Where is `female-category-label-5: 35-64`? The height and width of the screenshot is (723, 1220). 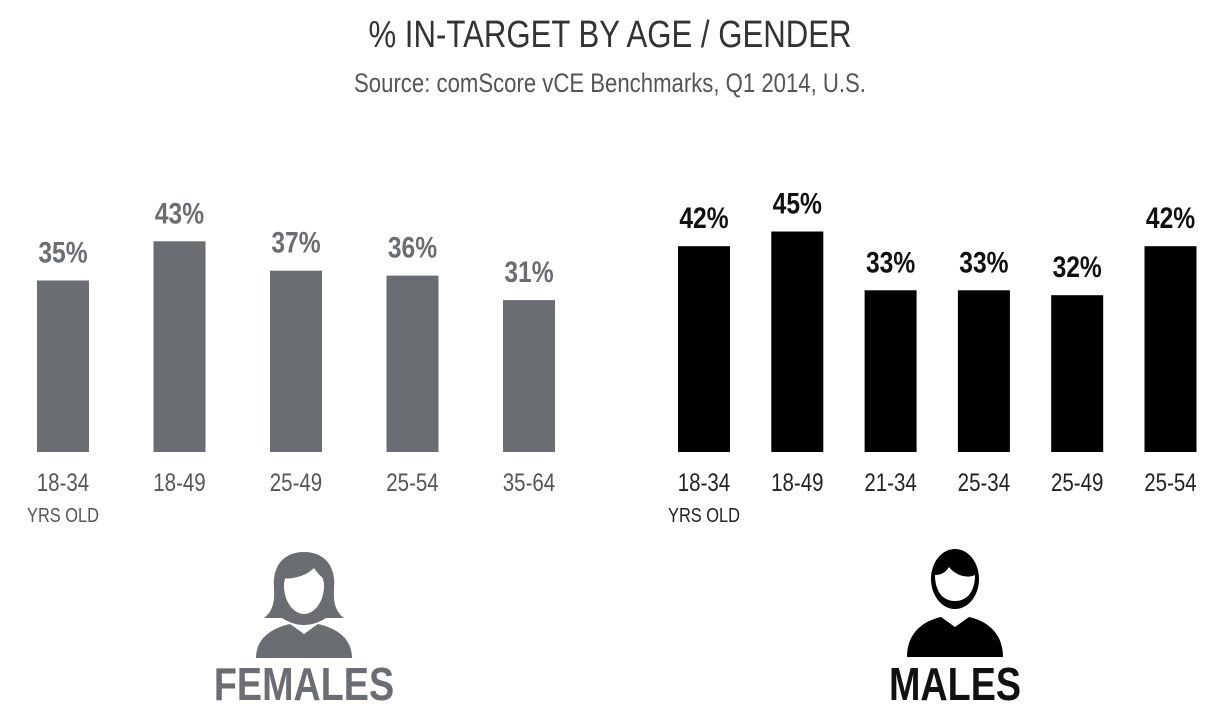
female-category-label-5: 35-64 is located at coordinates (529, 482).